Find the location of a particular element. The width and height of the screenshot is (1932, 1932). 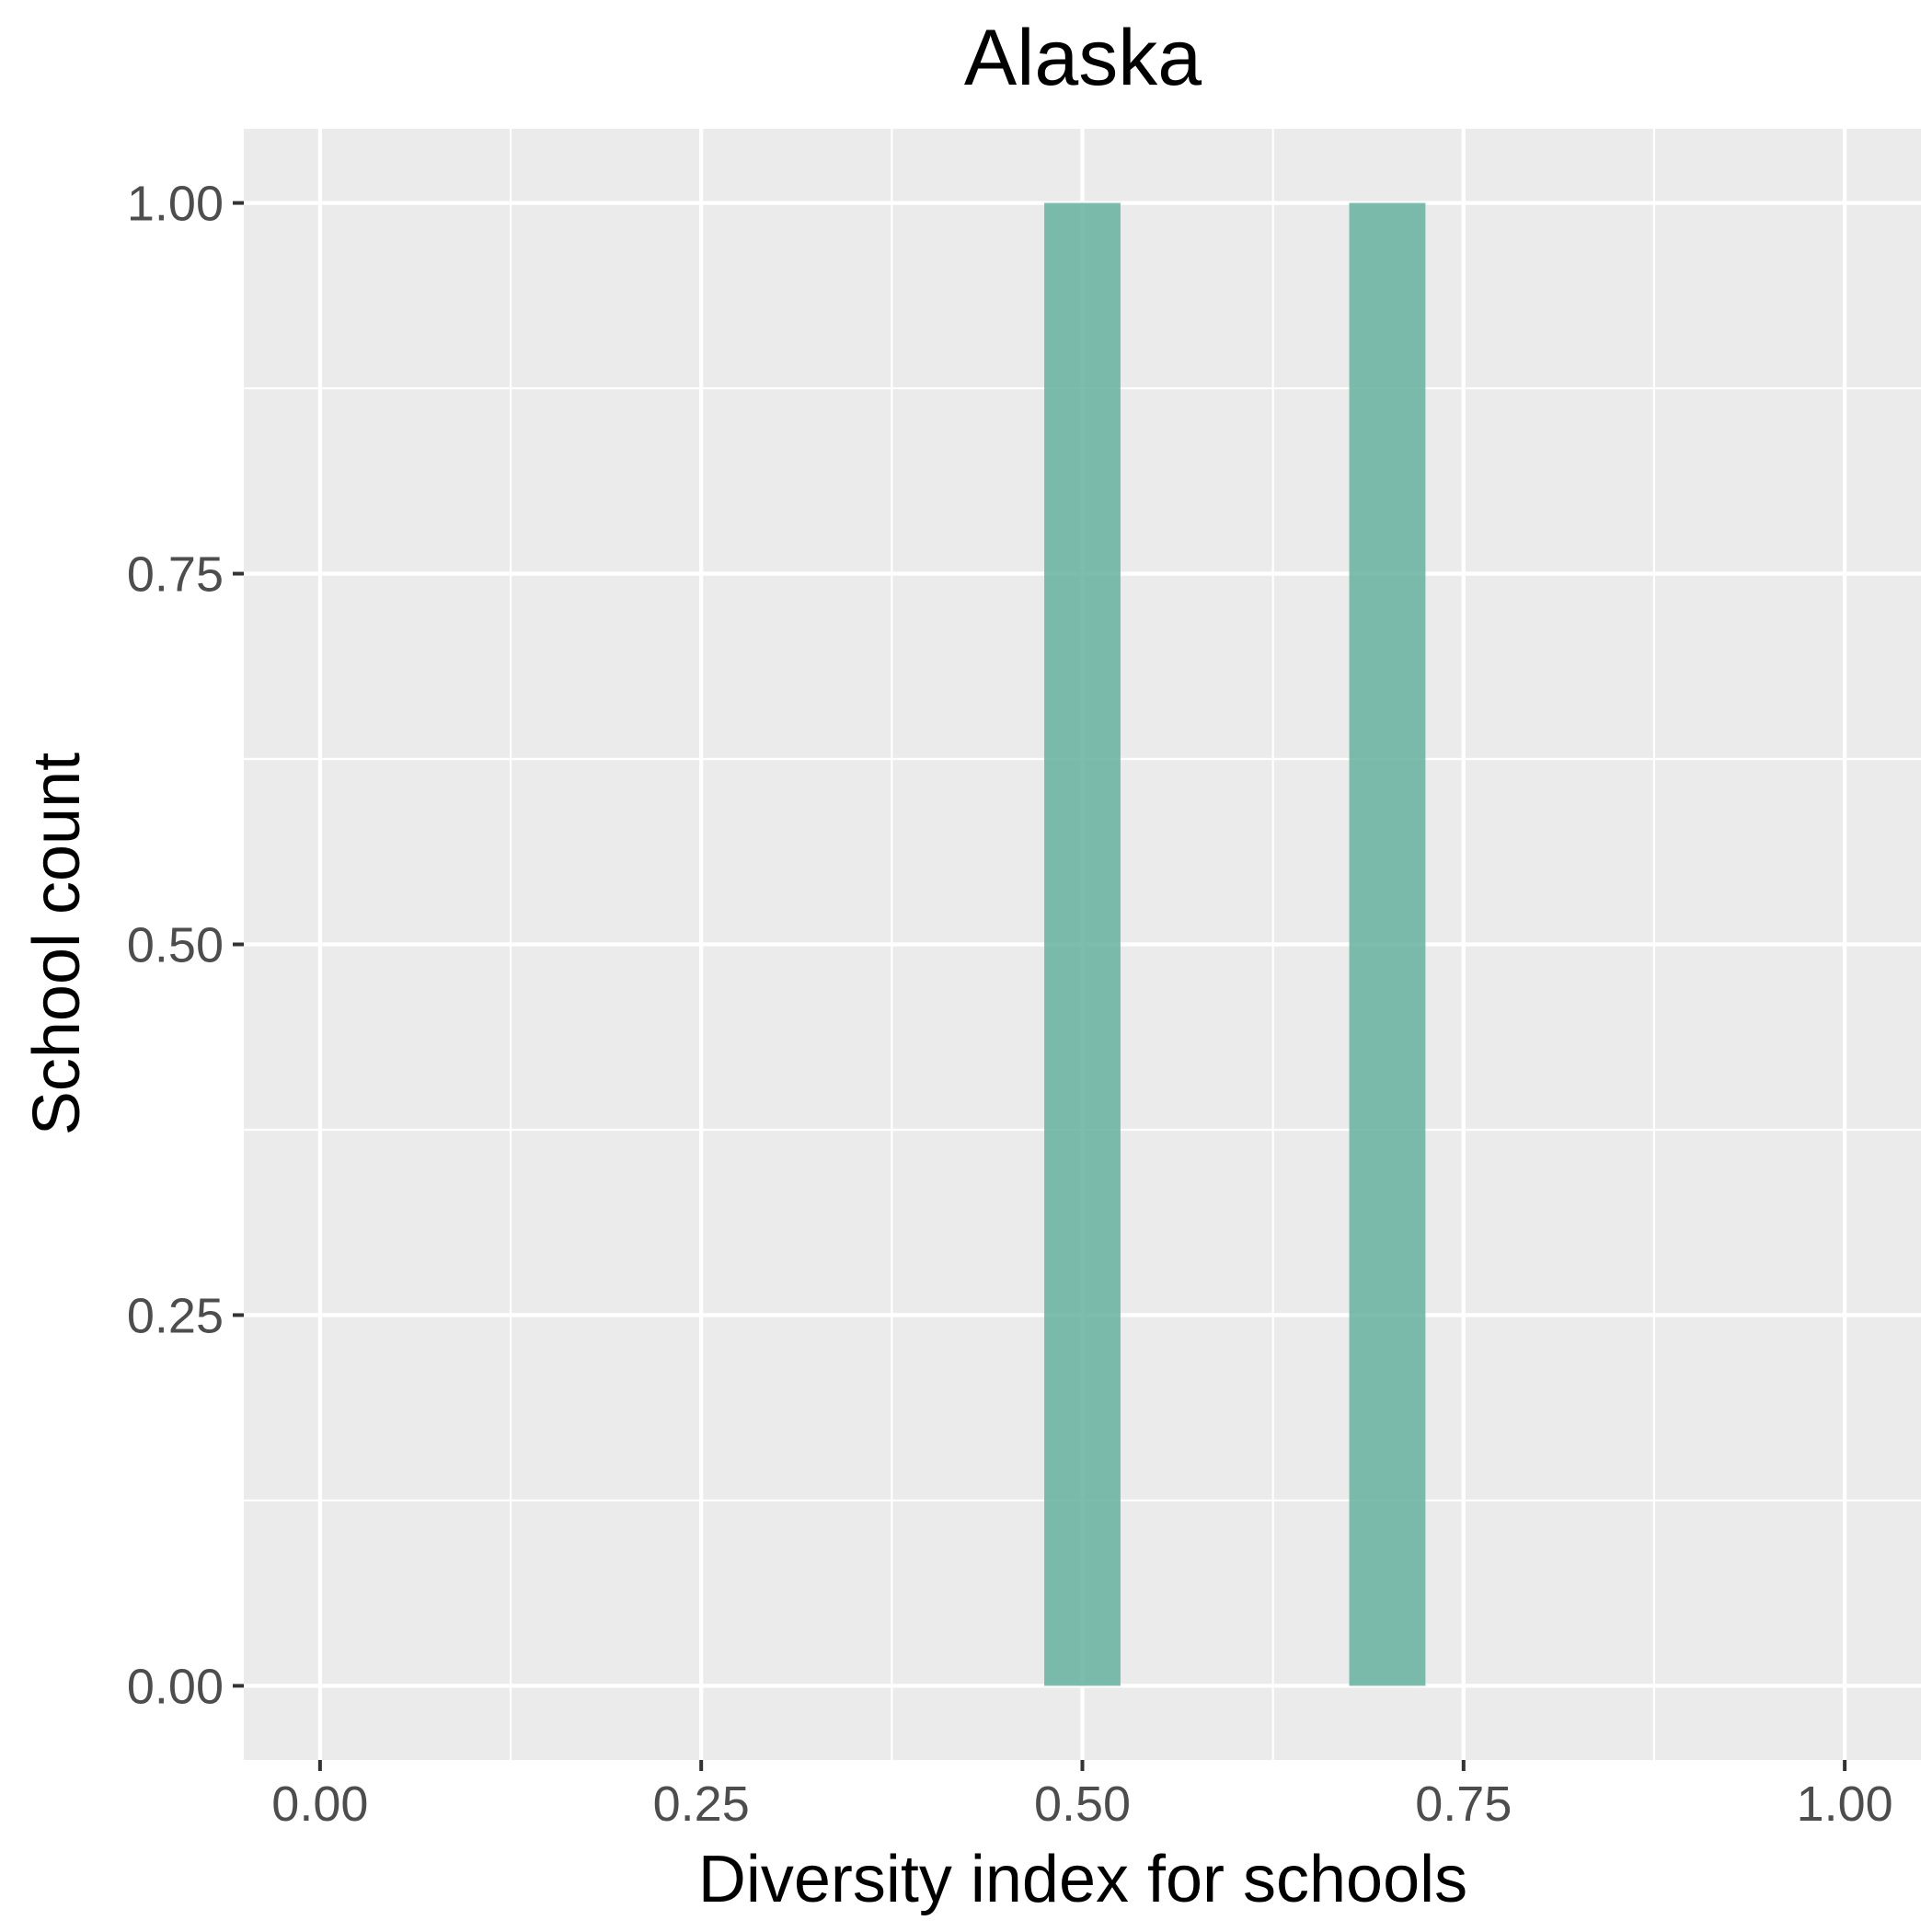

x-tick-label: 0.50 is located at coordinates (1082, 1804).